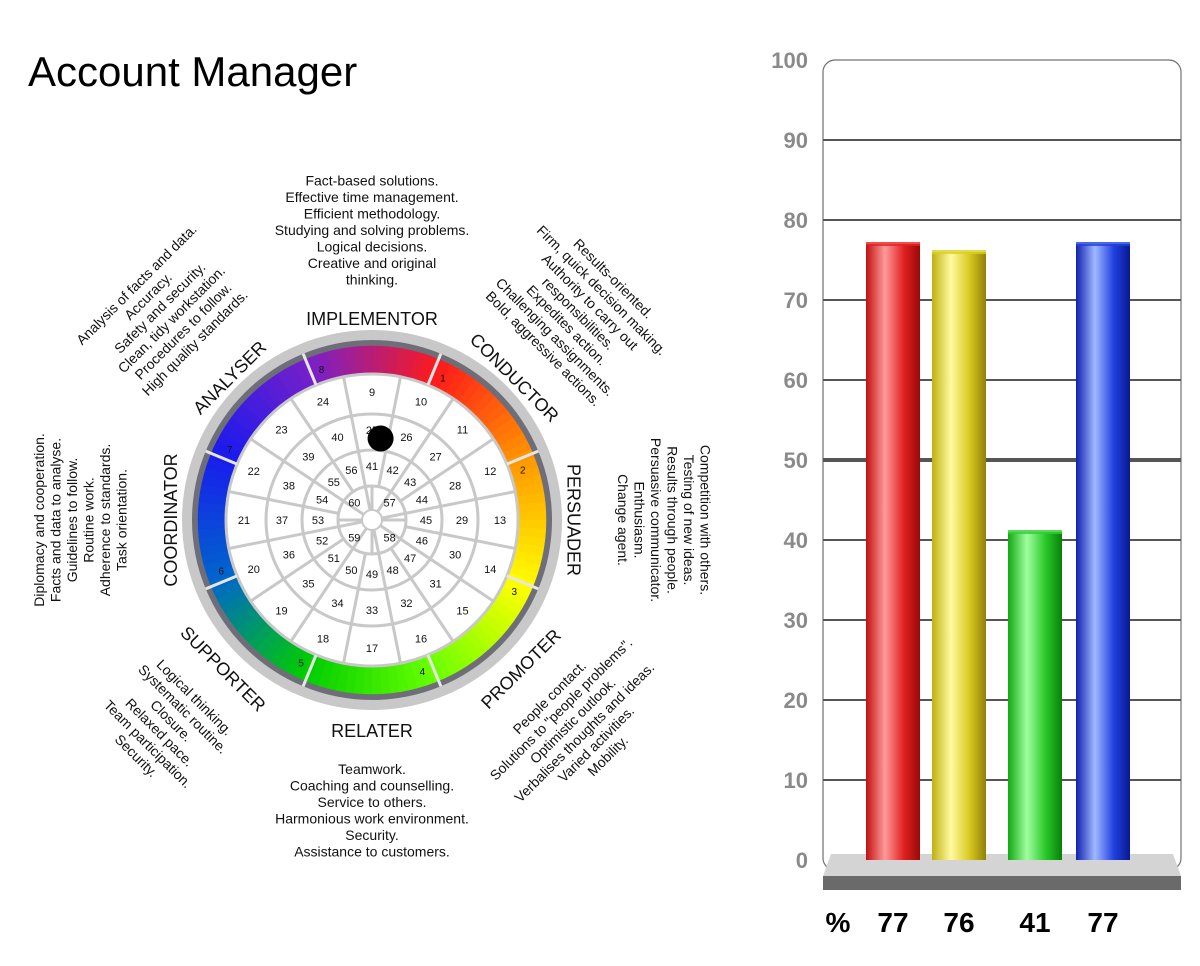  Describe the element at coordinates (334, 483) in the screenshot. I see `wheel-position-number: 55` at that location.